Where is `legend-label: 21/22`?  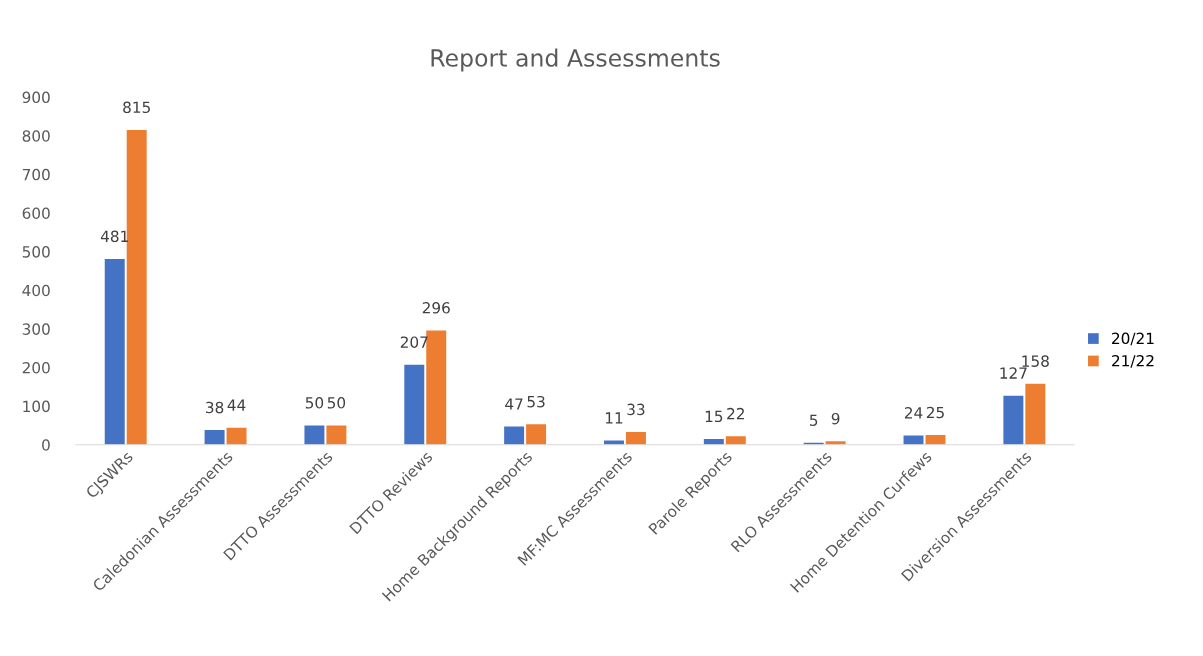
legend-label: 21/22 is located at coordinates (1133, 361).